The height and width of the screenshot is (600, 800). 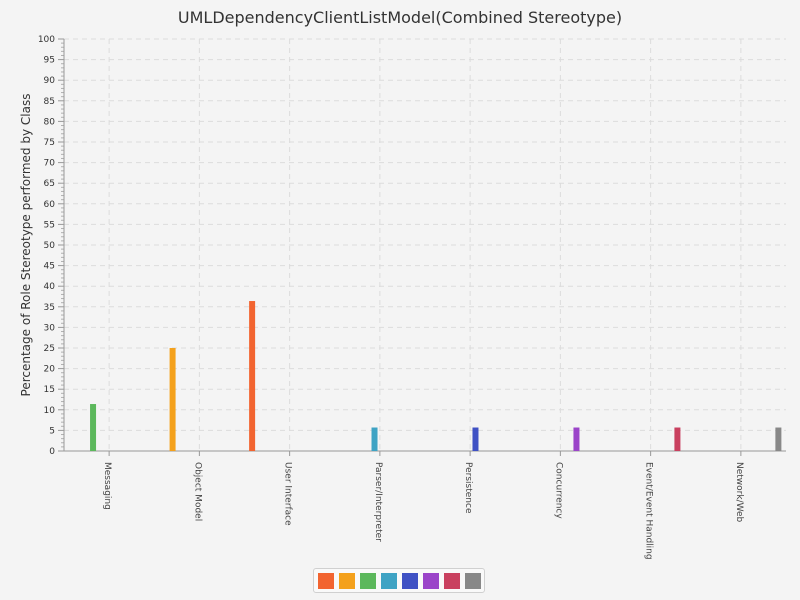 What do you see at coordinates (50, 246) in the screenshot?
I see `y-tick-label: 50` at bounding box center [50, 246].